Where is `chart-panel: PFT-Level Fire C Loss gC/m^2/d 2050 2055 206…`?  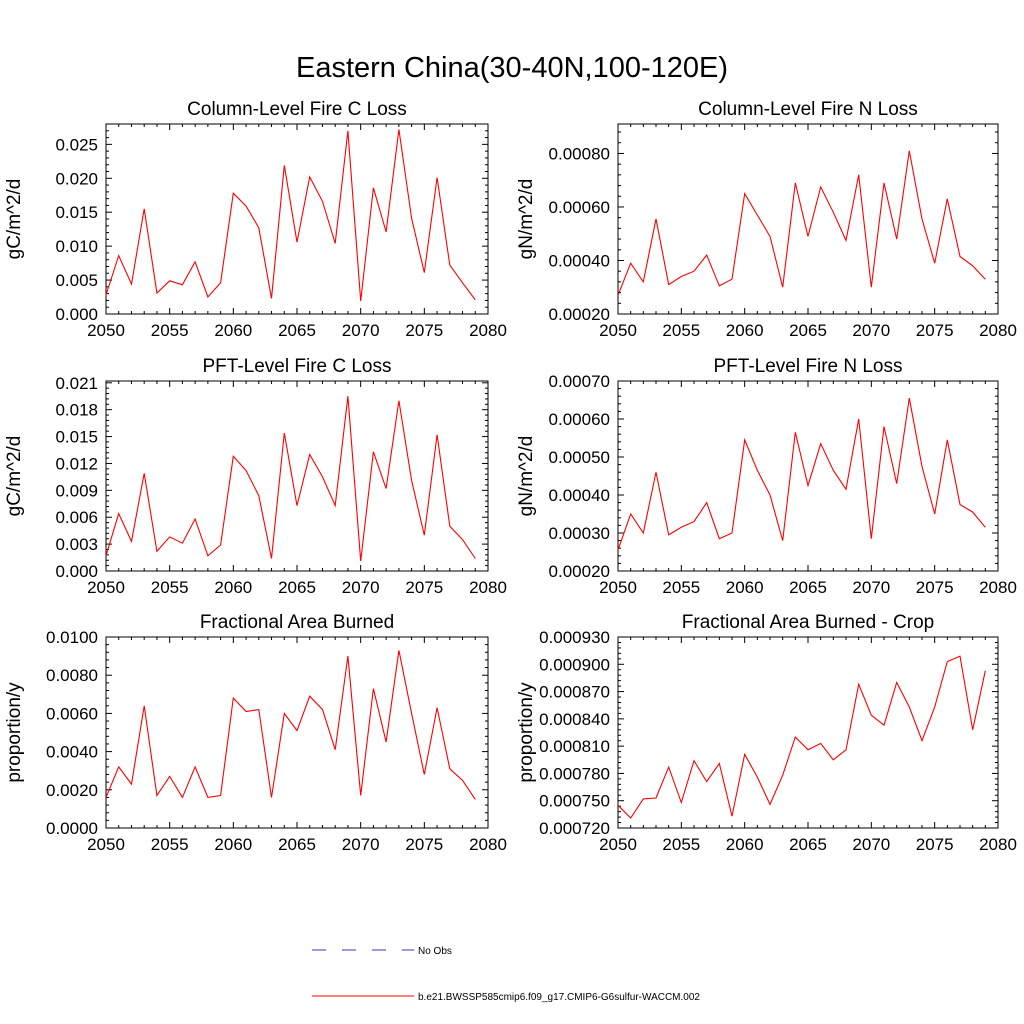
chart-panel: PFT-Level Fire C Loss gC/m^2/d 2050 2055 206… is located at coordinates (255, 476).